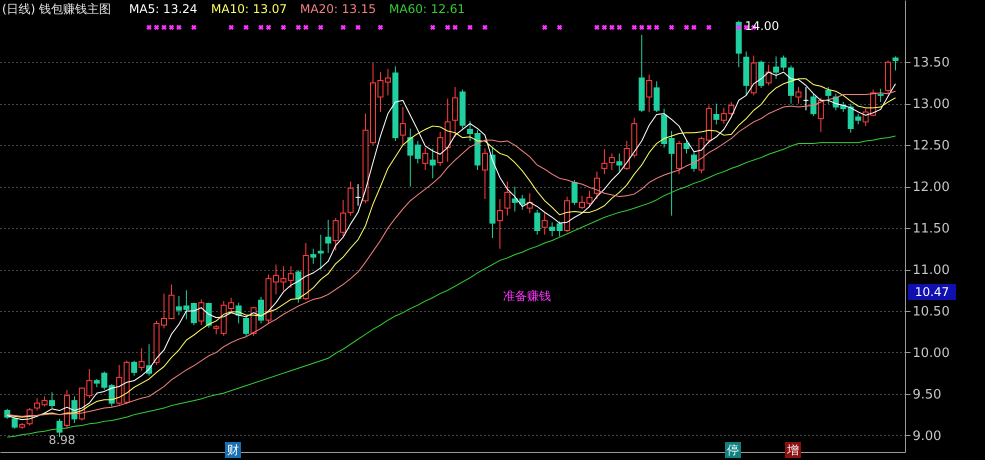 The height and width of the screenshot is (460, 985). What do you see at coordinates (931, 104) in the screenshot?
I see `y-tick-label: 13.00` at bounding box center [931, 104].